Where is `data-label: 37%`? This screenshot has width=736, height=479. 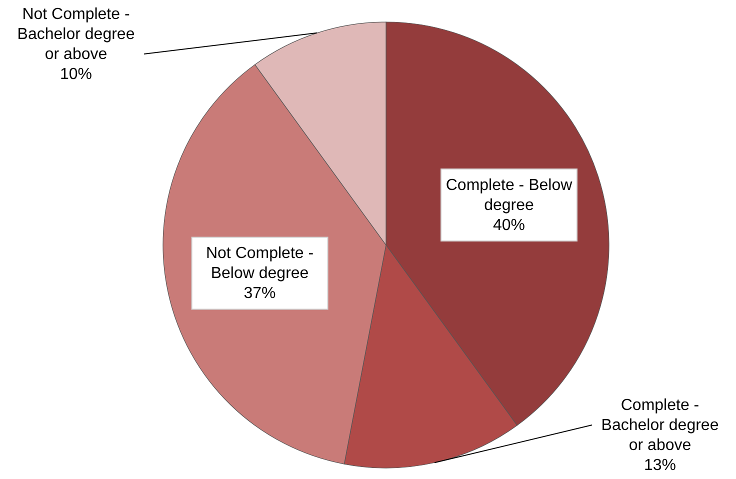 data-label: 37% is located at coordinates (260, 293).